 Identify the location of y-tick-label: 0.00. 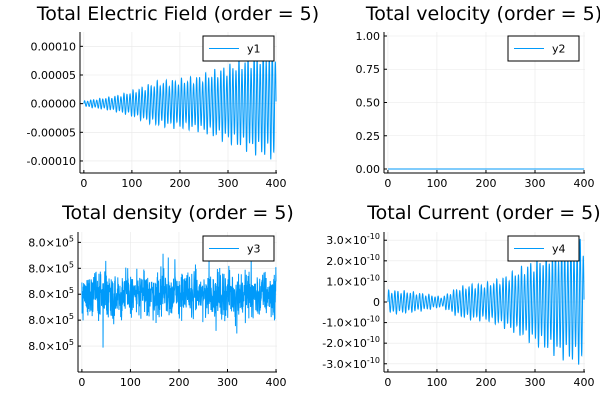
(368, 169).